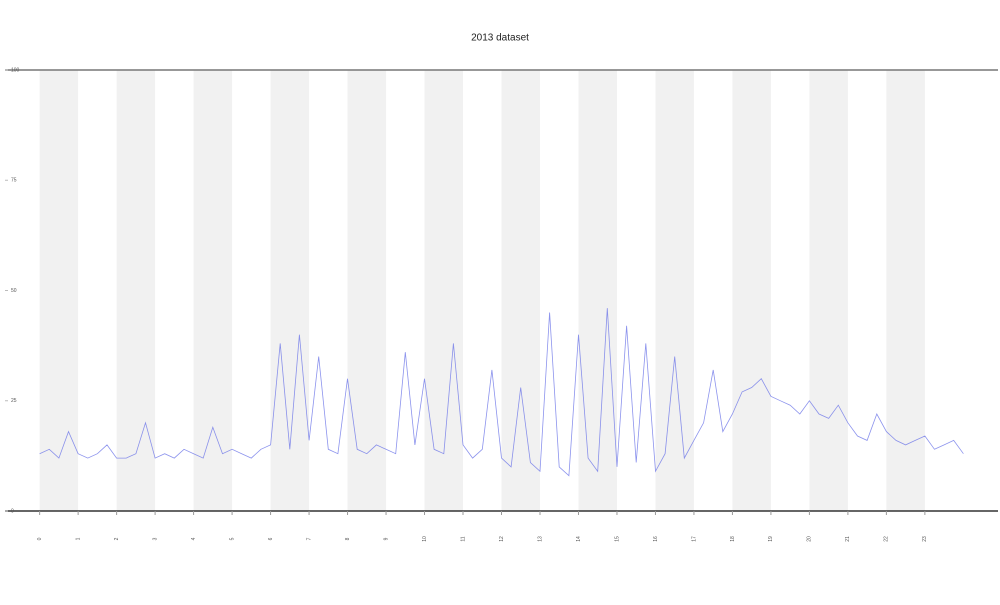 The height and width of the screenshot is (605, 1000). What do you see at coordinates (155, 538) in the screenshot?
I see `x-tick-label: 3` at bounding box center [155, 538].